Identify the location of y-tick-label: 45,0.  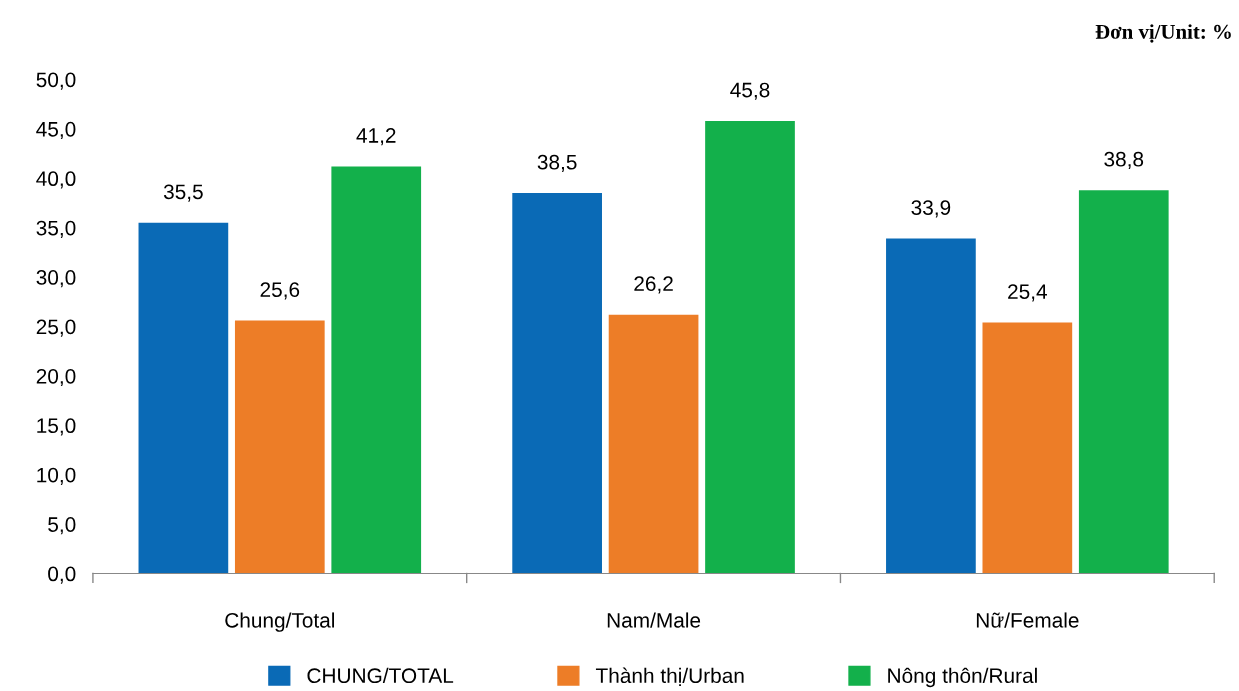
(56, 130).